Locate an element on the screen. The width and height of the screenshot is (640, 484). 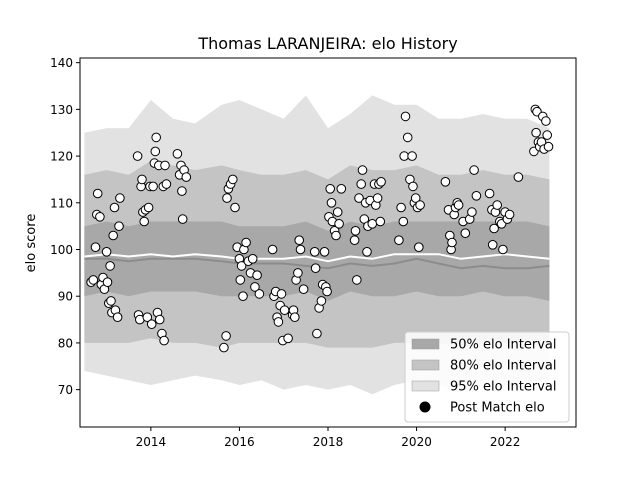
x-tick-label: 2016 is located at coordinates (239, 442).